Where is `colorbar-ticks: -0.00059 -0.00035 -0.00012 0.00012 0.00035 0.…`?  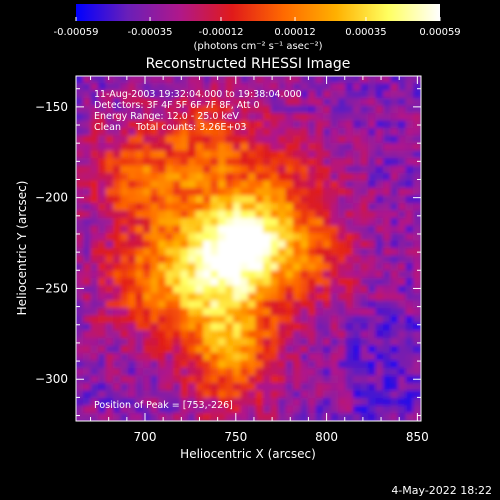
colorbar-ticks: -0.00059 -0.00035 -0.00012 0.00012 0.00035 0.… is located at coordinates (257, 27).